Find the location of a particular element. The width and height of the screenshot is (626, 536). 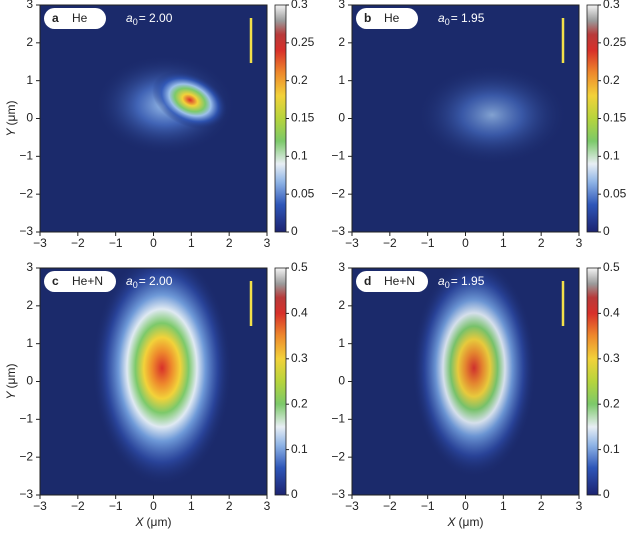

annotation-text: = 2.00 is located at coordinates (156, 281).